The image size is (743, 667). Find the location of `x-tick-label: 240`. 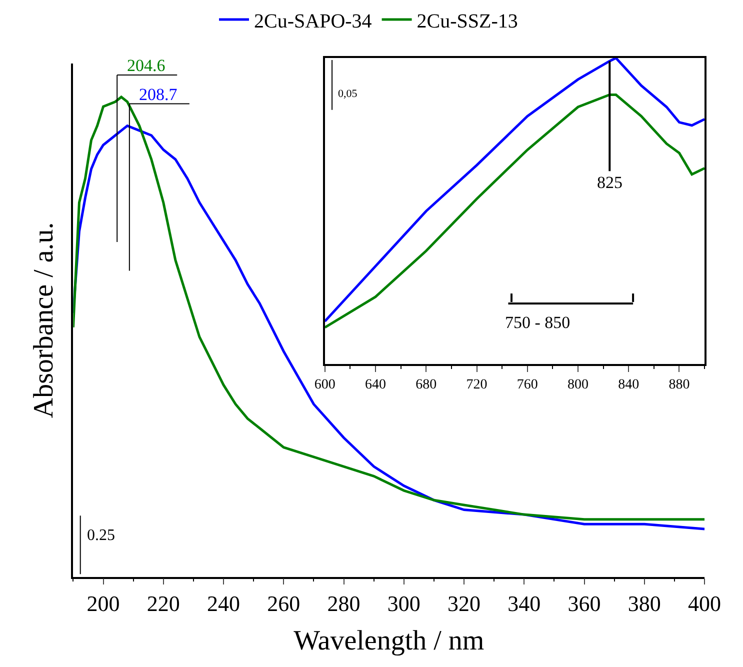

x-tick-label: 240 is located at coordinates (223, 603).